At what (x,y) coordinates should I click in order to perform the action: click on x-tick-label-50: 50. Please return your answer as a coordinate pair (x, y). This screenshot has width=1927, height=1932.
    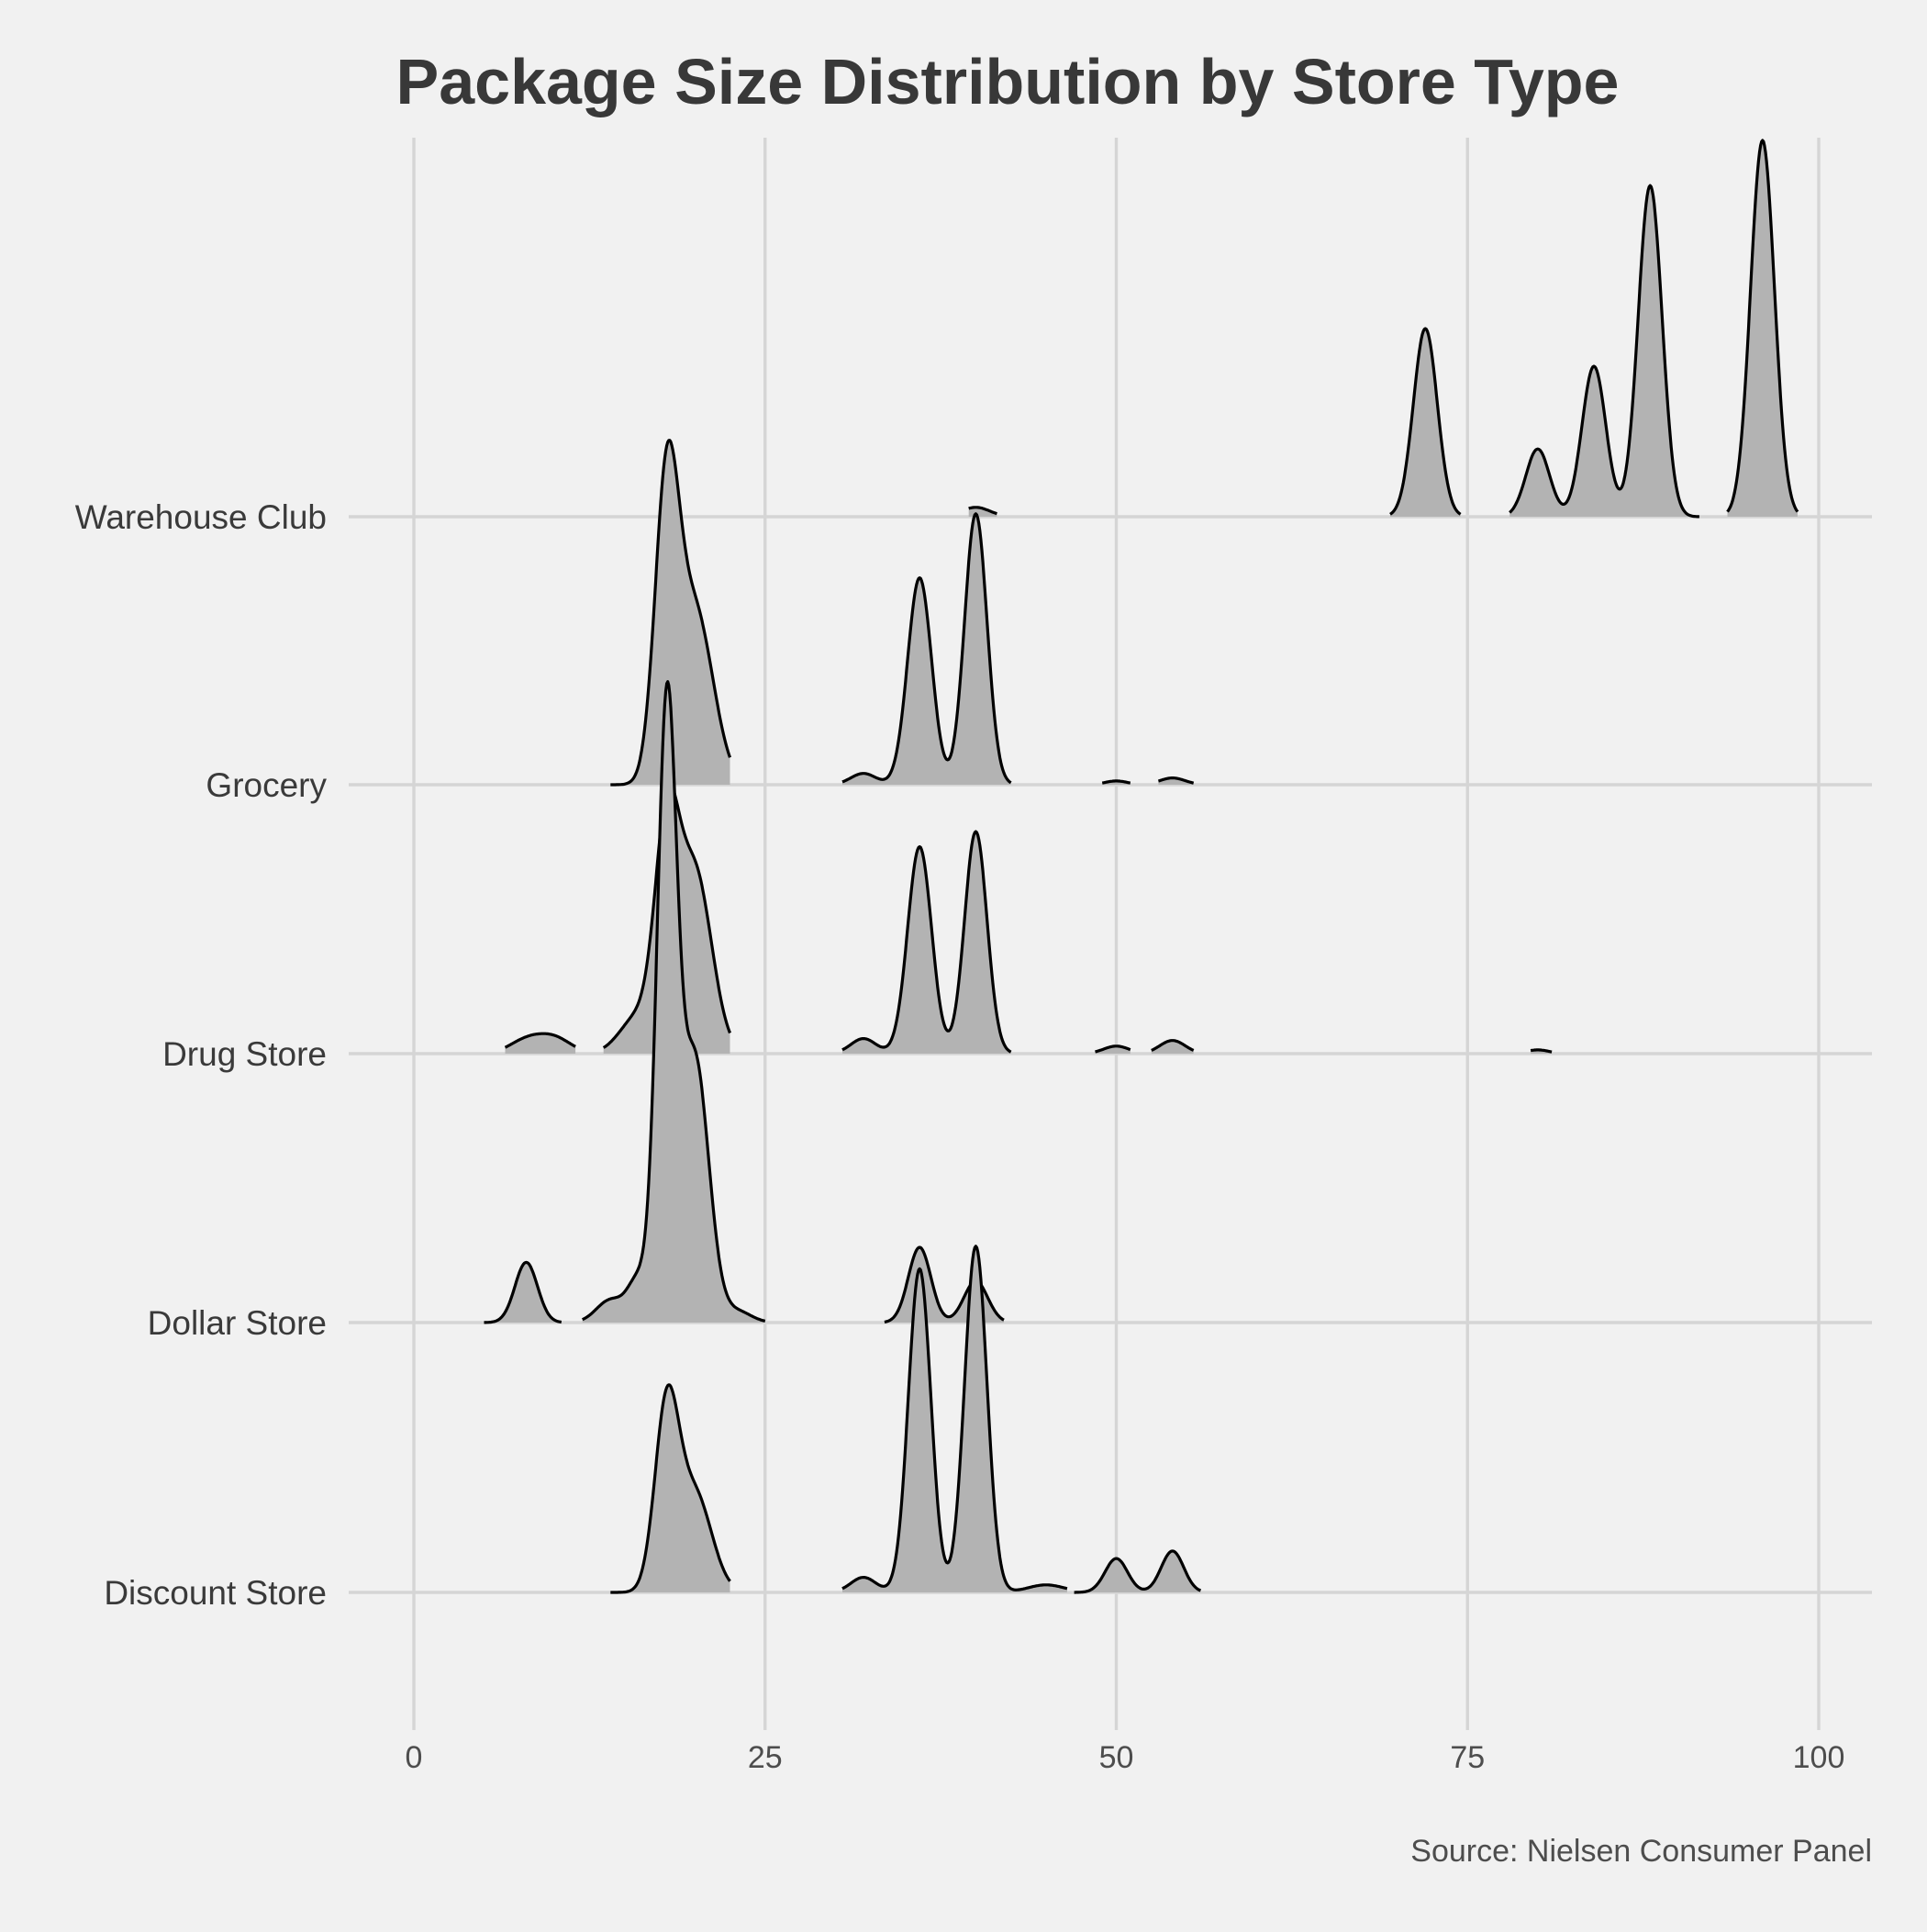
    Looking at the image, I should click on (1116, 1757).